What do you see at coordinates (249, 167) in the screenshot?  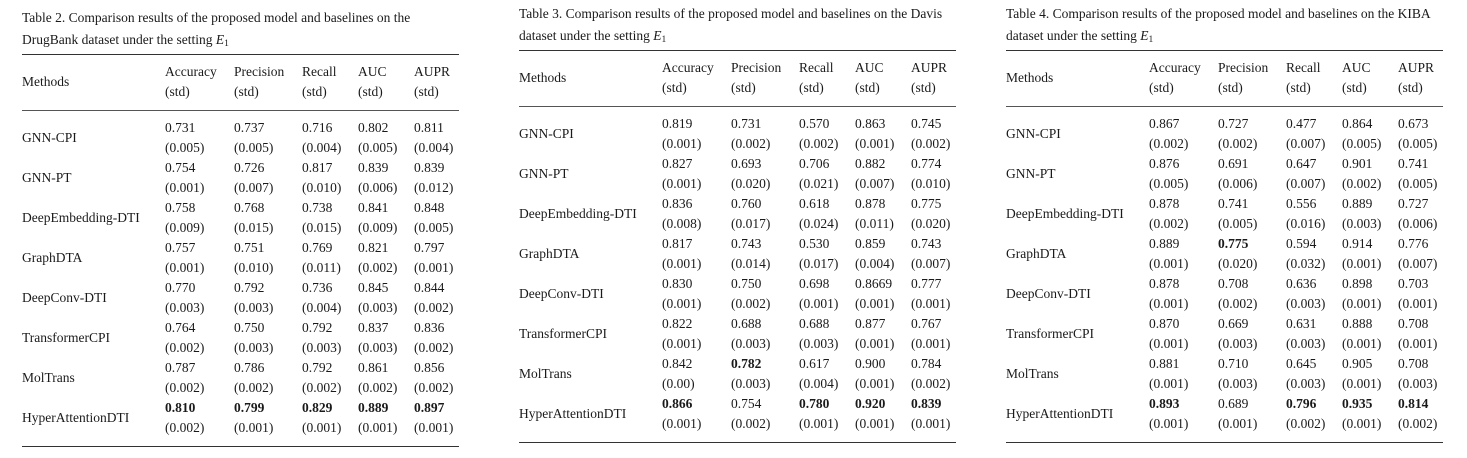 I see `metric-value: 0.726` at bounding box center [249, 167].